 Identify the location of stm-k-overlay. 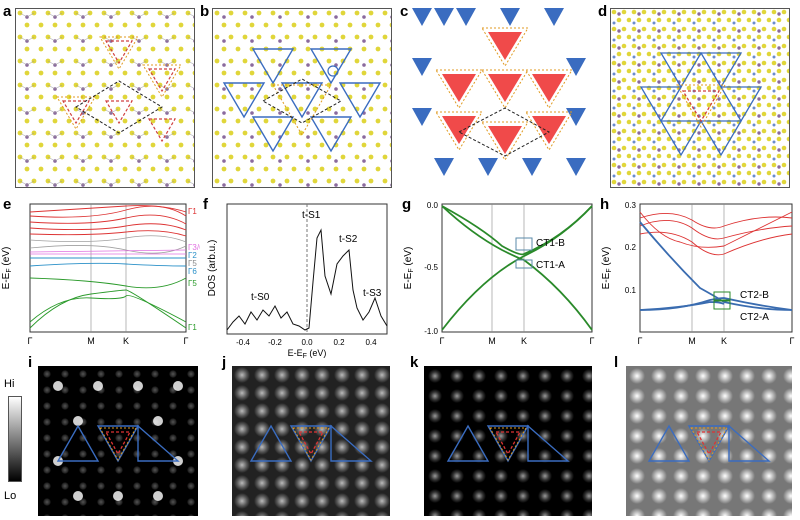
(508, 443).